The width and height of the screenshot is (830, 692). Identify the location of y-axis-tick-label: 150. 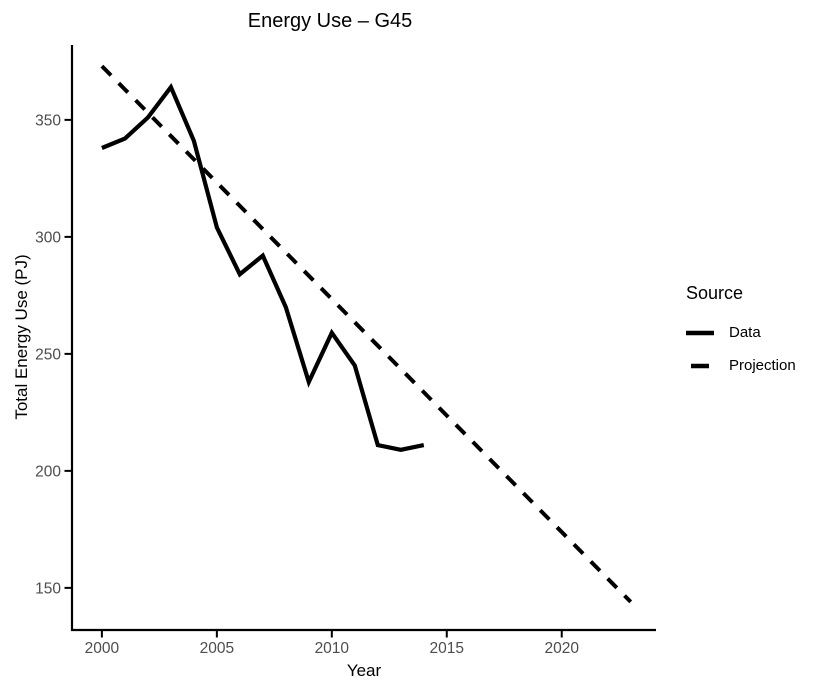
(48, 588).